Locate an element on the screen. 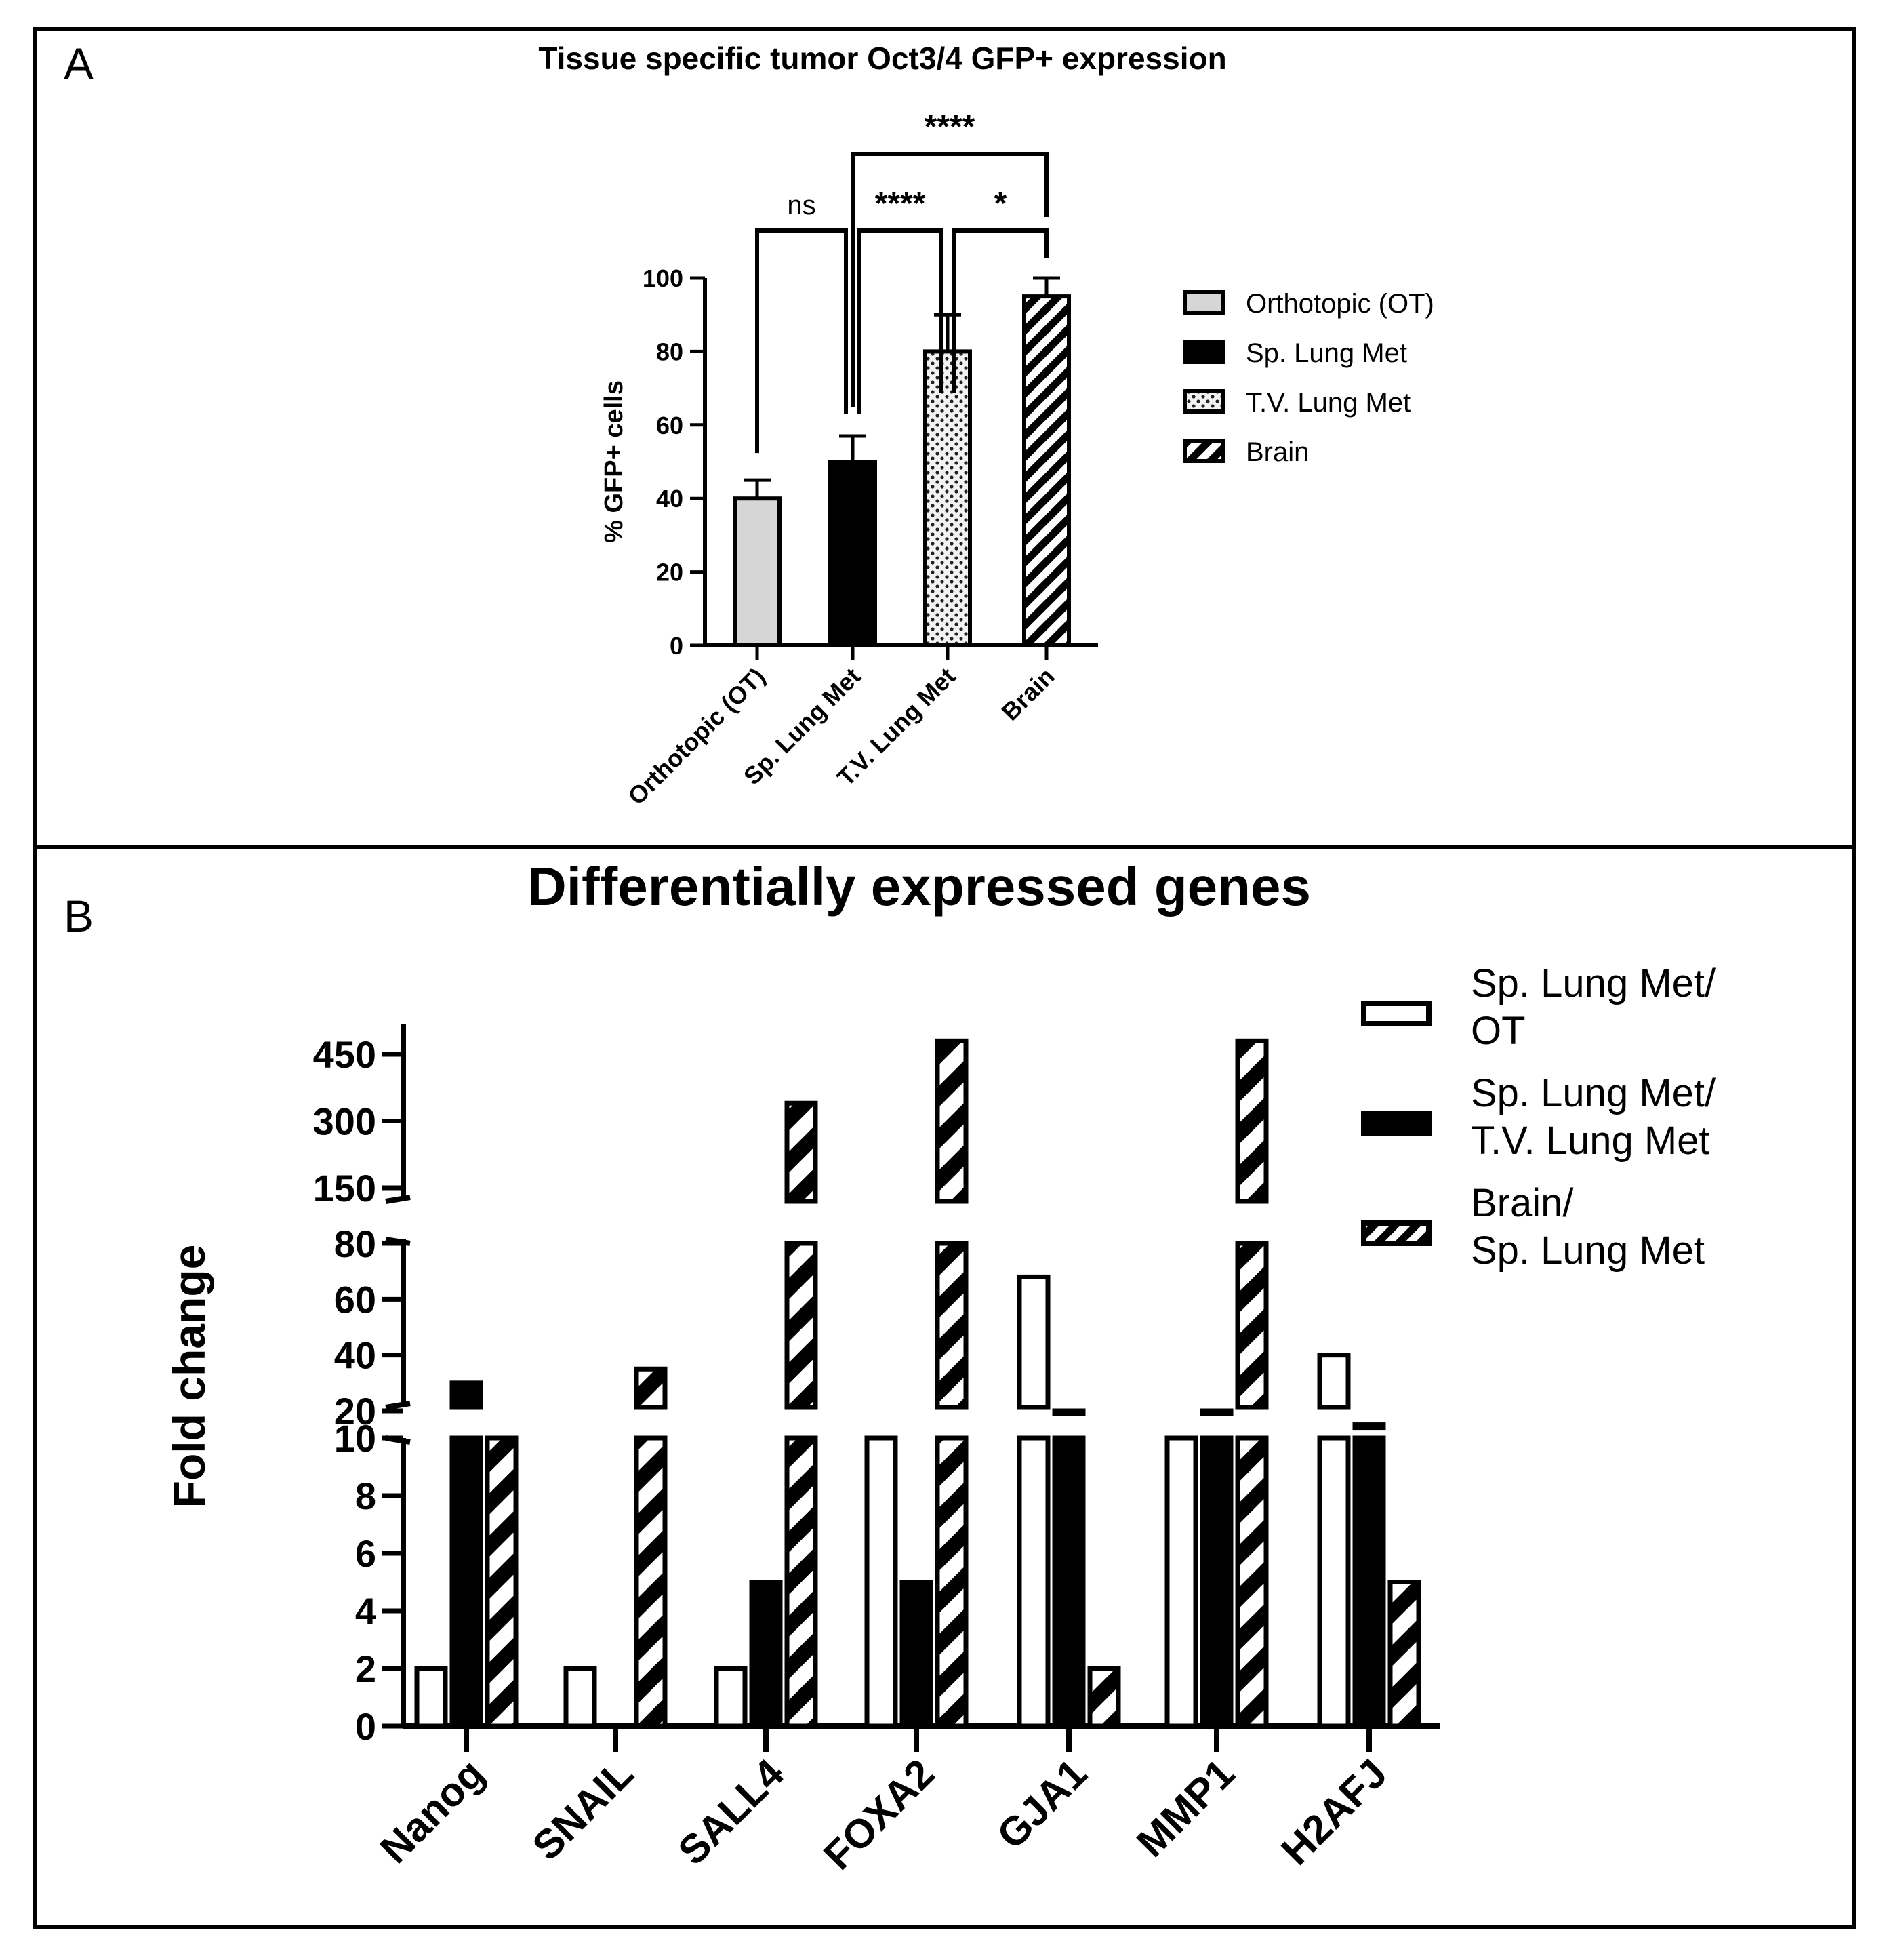 The height and width of the screenshot is (1960, 1887). chart-a-y-tick-label: 0 is located at coordinates (676, 646).